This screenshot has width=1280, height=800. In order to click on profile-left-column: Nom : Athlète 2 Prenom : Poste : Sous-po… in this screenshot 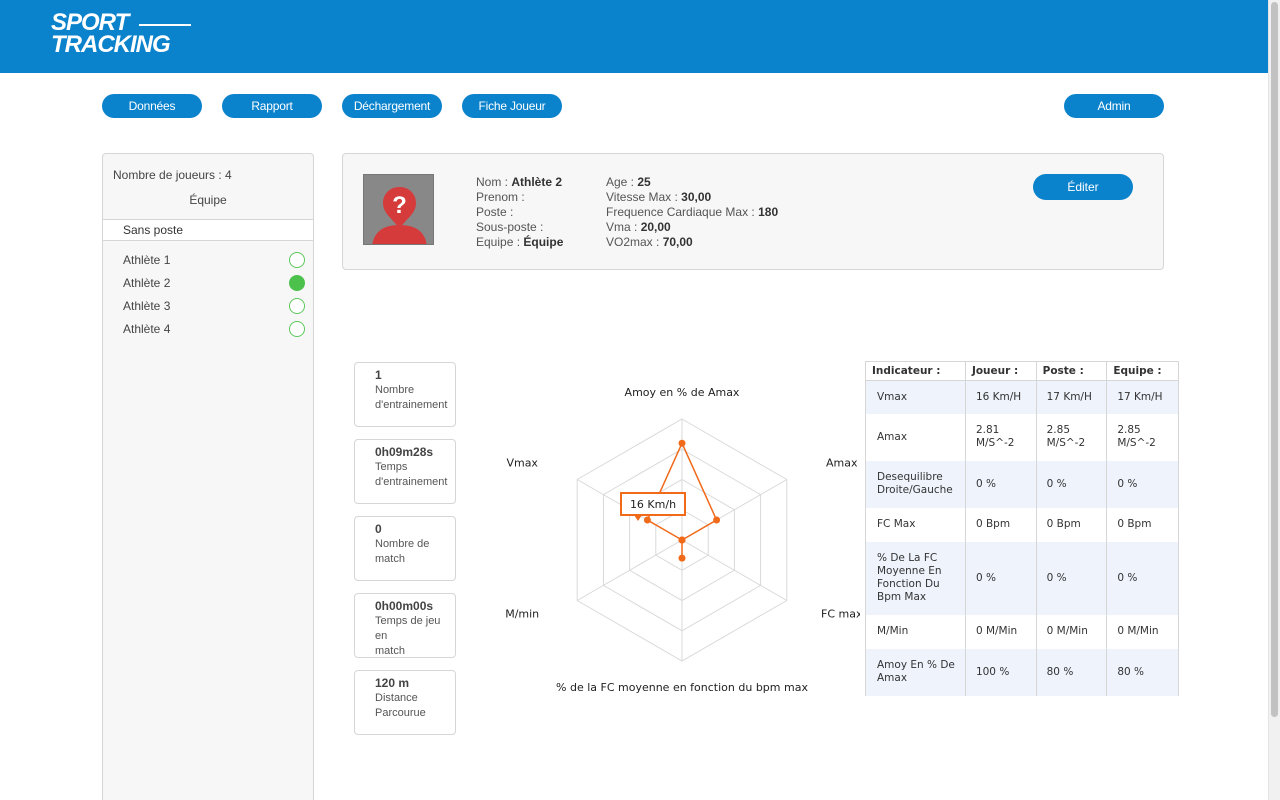, I will do `click(519, 212)`.